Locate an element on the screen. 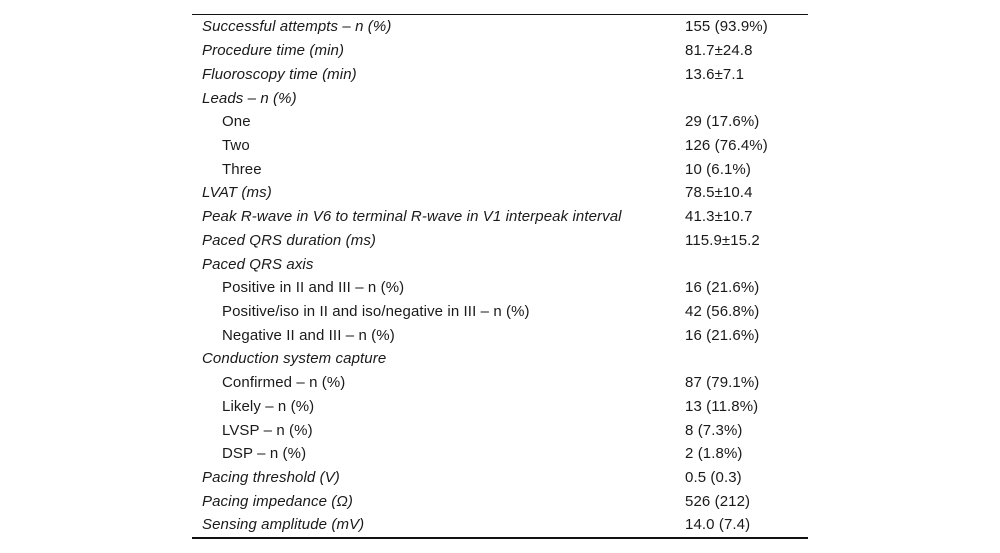 Image resolution: width=1000 pixels, height=553 pixels. row-label: Three is located at coordinates (242, 169).